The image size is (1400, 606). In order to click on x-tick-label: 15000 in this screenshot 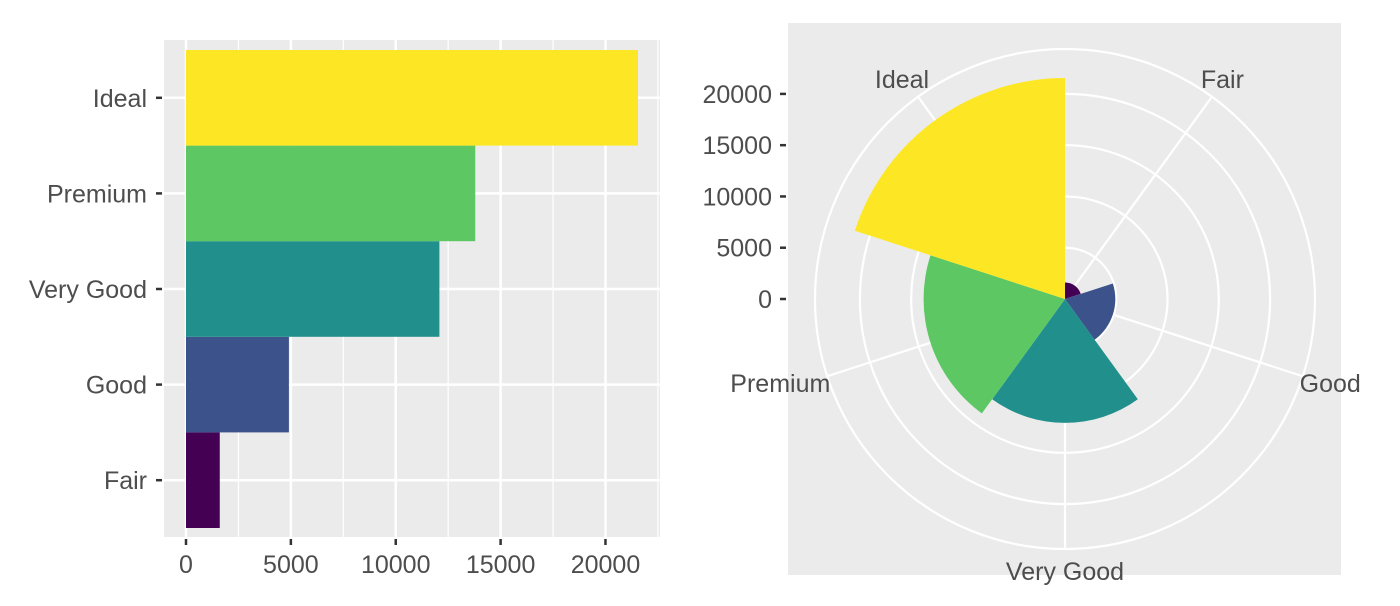, I will do `click(501, 565)`.